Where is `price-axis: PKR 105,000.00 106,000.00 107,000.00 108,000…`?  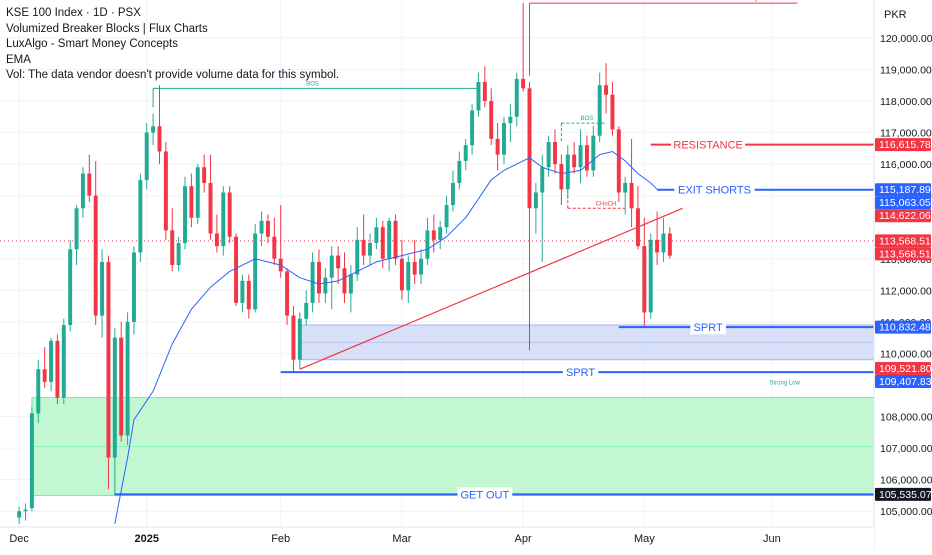 price-axis: PKR 105,000.00 106,000.00 107,000.00 108,000… is located at coordinates (902, 275).